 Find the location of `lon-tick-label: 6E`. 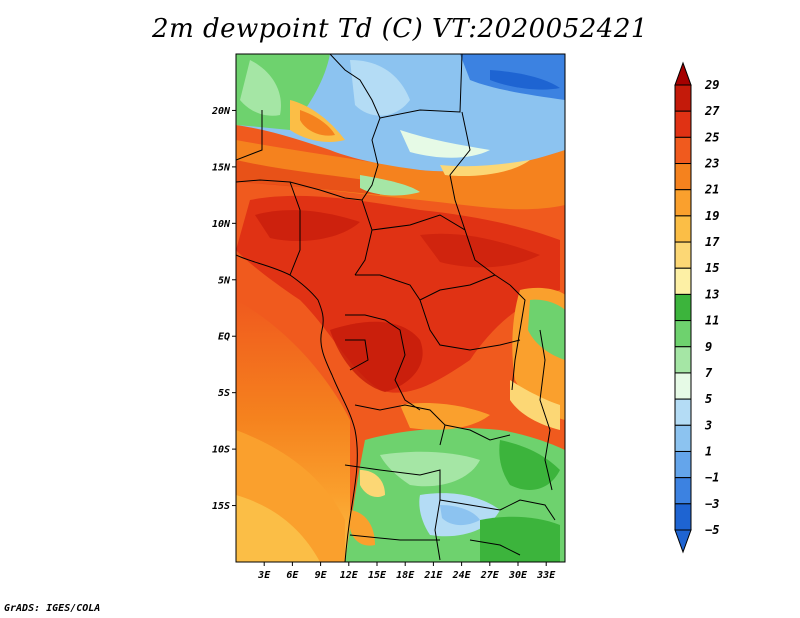

lon-tick-label: 6E is located at coordinates (292, 575).